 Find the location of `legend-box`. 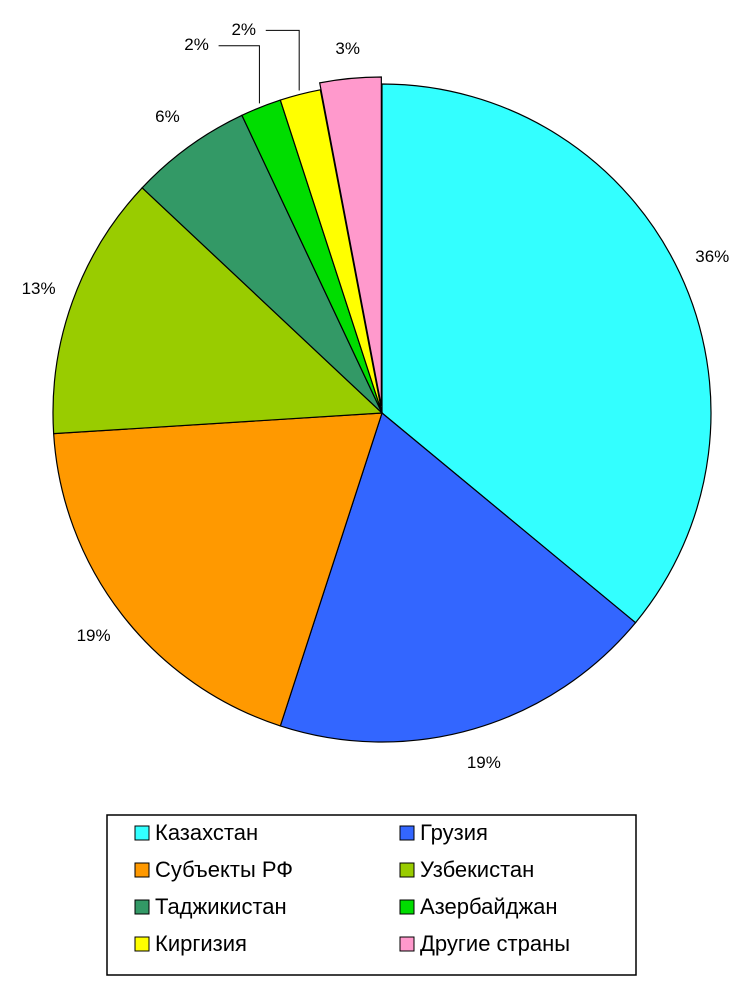

legend-box is located at coordinates (371, 895).